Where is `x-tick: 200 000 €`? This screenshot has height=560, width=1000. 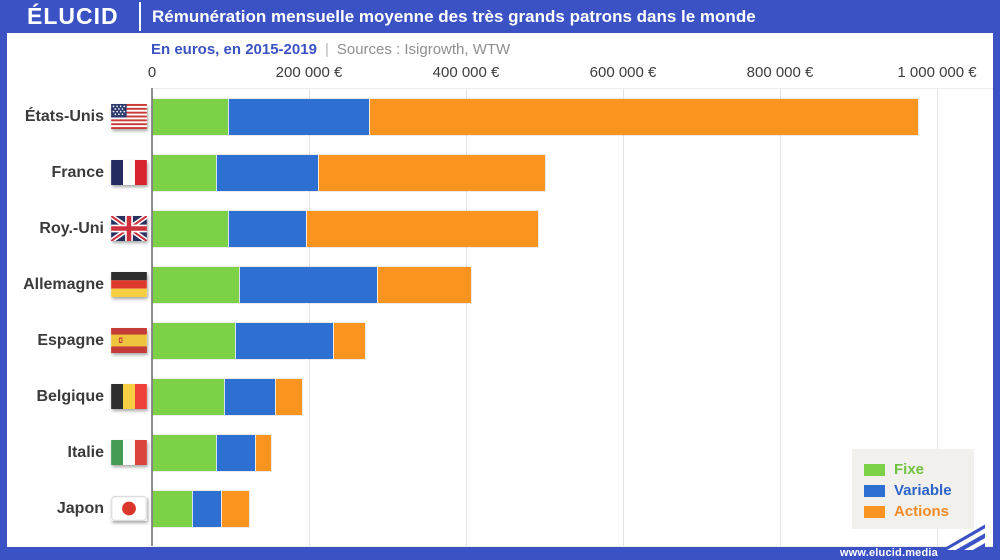
x-tick: 200 000 € is located at coordinates (309, 72).